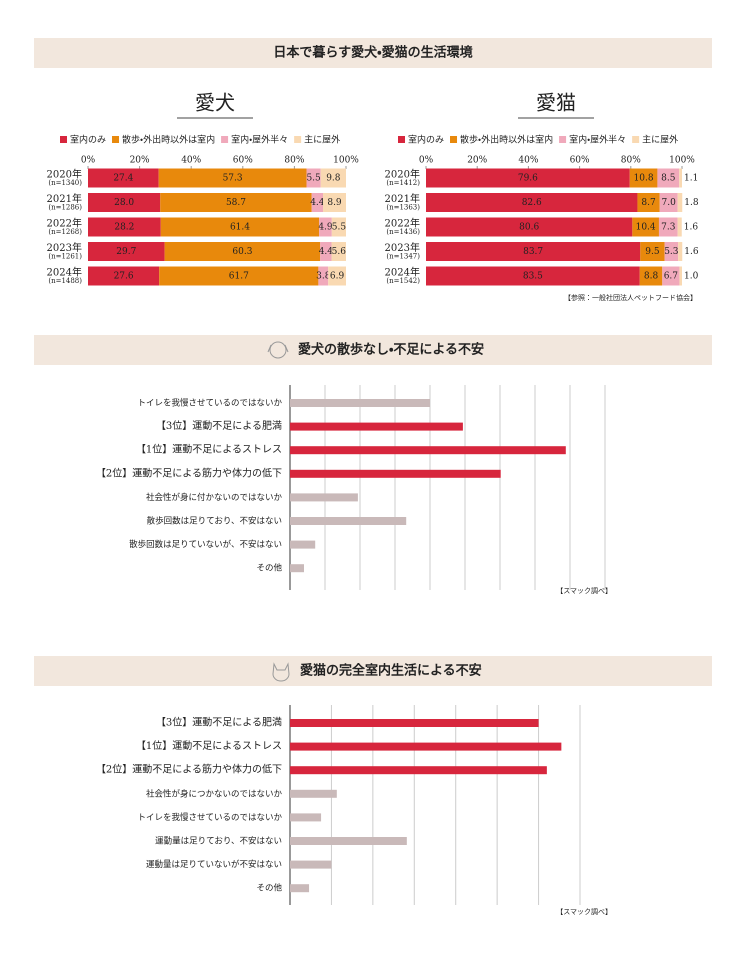 Image resolution: width=750 pixels, height=957 pixels. Describe the element at coordinates (278, 350) in the screenshot. I see `dog-icon` at that location.